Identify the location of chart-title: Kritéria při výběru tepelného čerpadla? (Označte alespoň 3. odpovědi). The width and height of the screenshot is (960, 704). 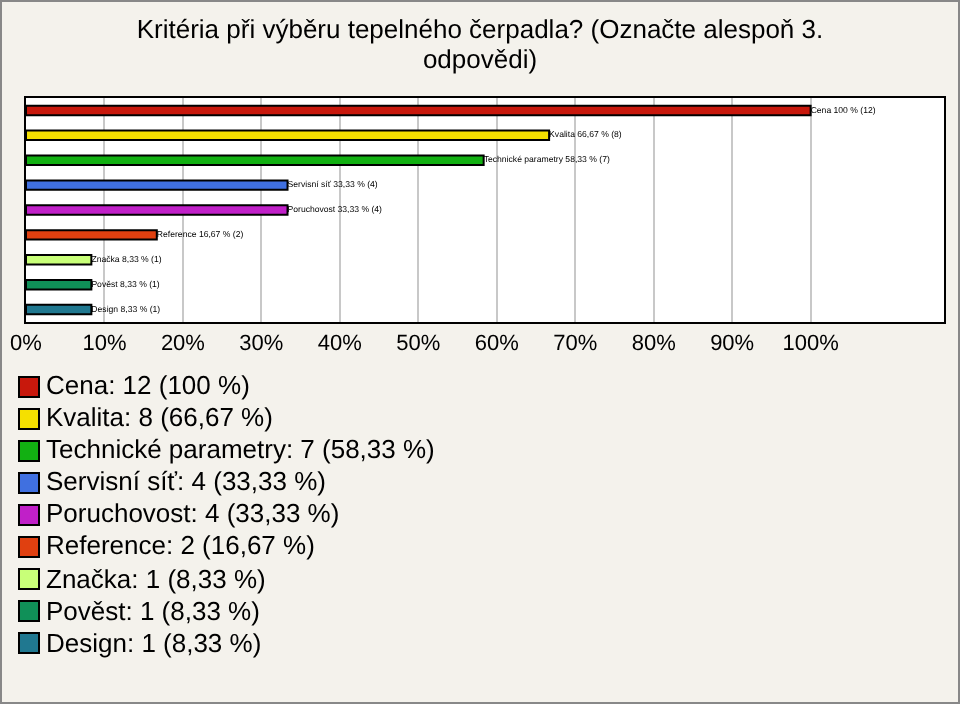
(480, 44).